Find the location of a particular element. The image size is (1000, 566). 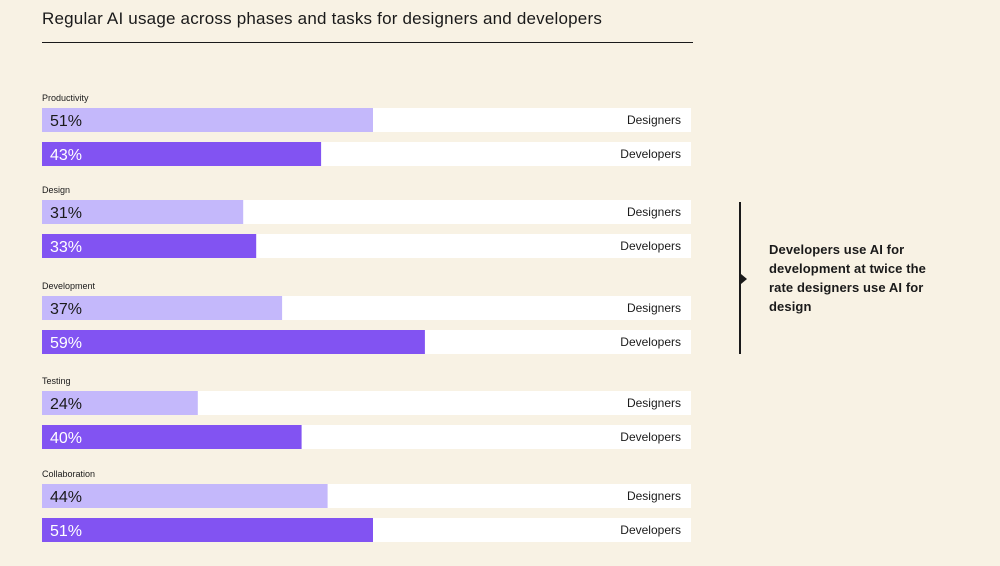

category-label: Testing is located at coordinates (56, 381).